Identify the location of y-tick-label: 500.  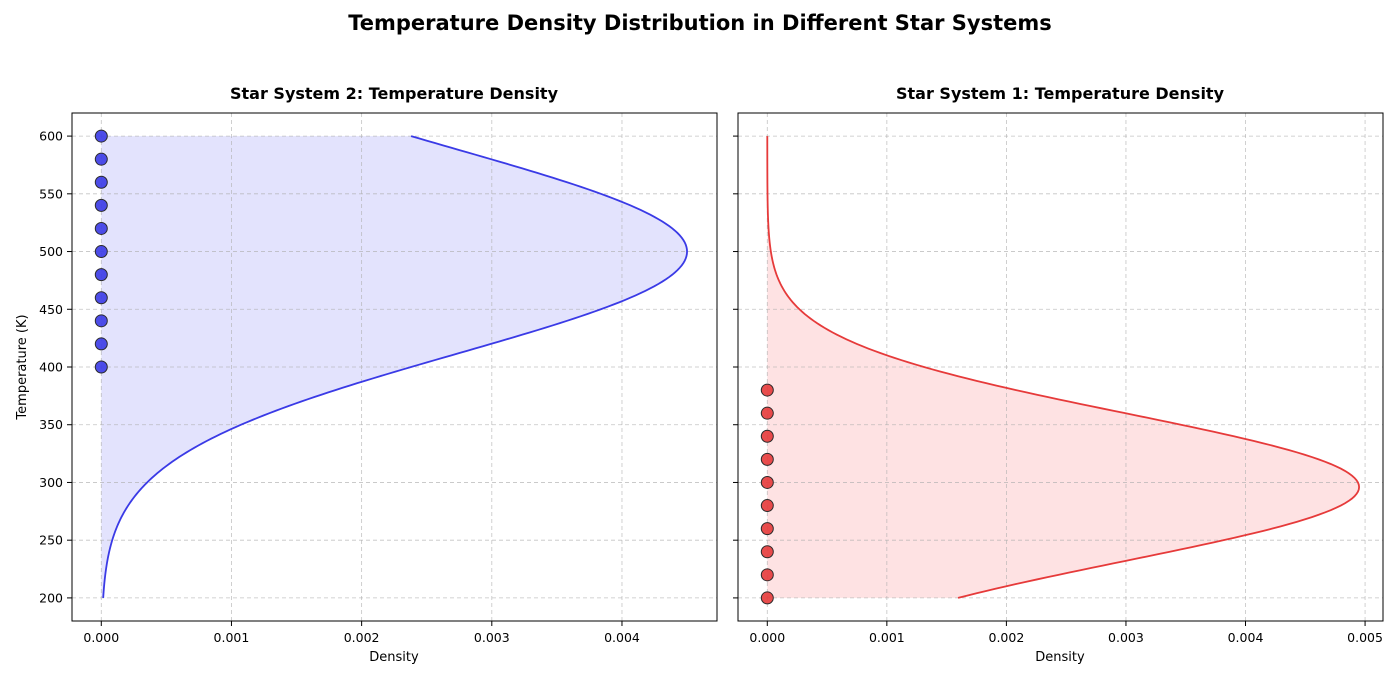
(51, 251).